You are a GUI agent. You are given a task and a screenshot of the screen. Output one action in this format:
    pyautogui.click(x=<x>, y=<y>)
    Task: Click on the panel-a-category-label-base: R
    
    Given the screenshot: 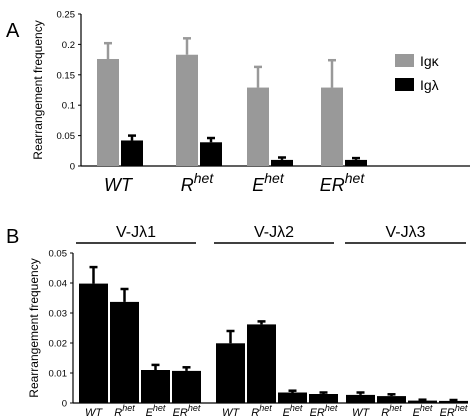 What is the action you would take?
    pyautogui.click(x=187, y=185)
    